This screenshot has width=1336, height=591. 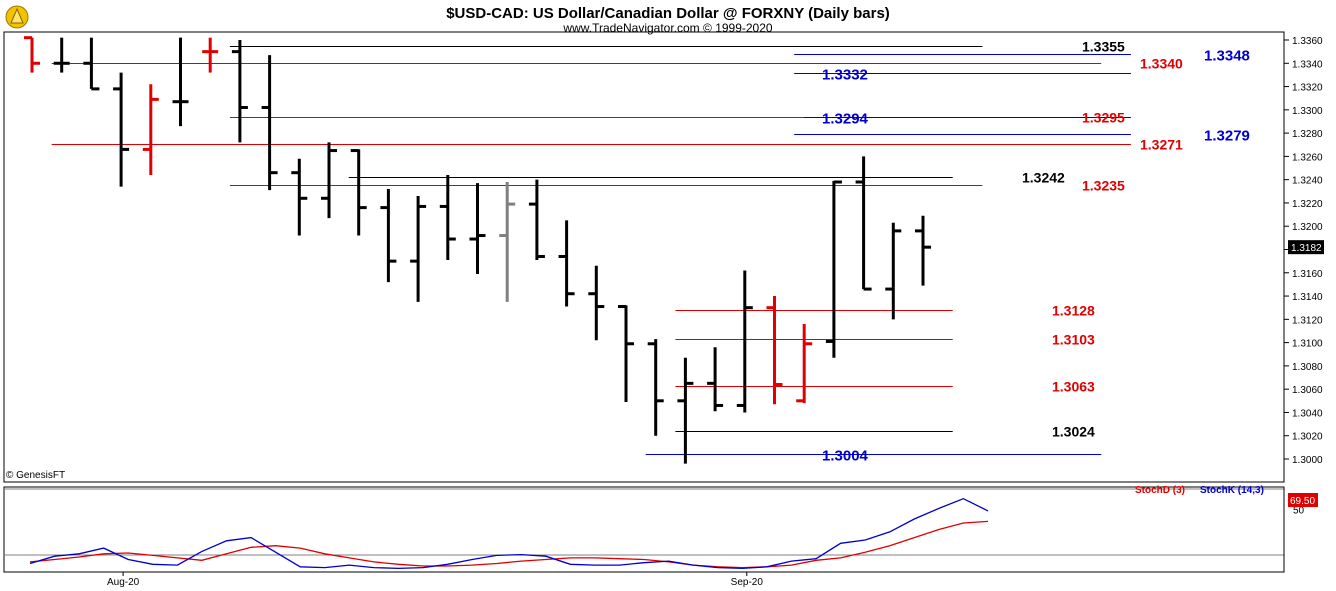 What do you see at coordinates (1103, 186) in the screenshot?
I see `level-label-9: 1.3235` at bounding box center [1103, 186].